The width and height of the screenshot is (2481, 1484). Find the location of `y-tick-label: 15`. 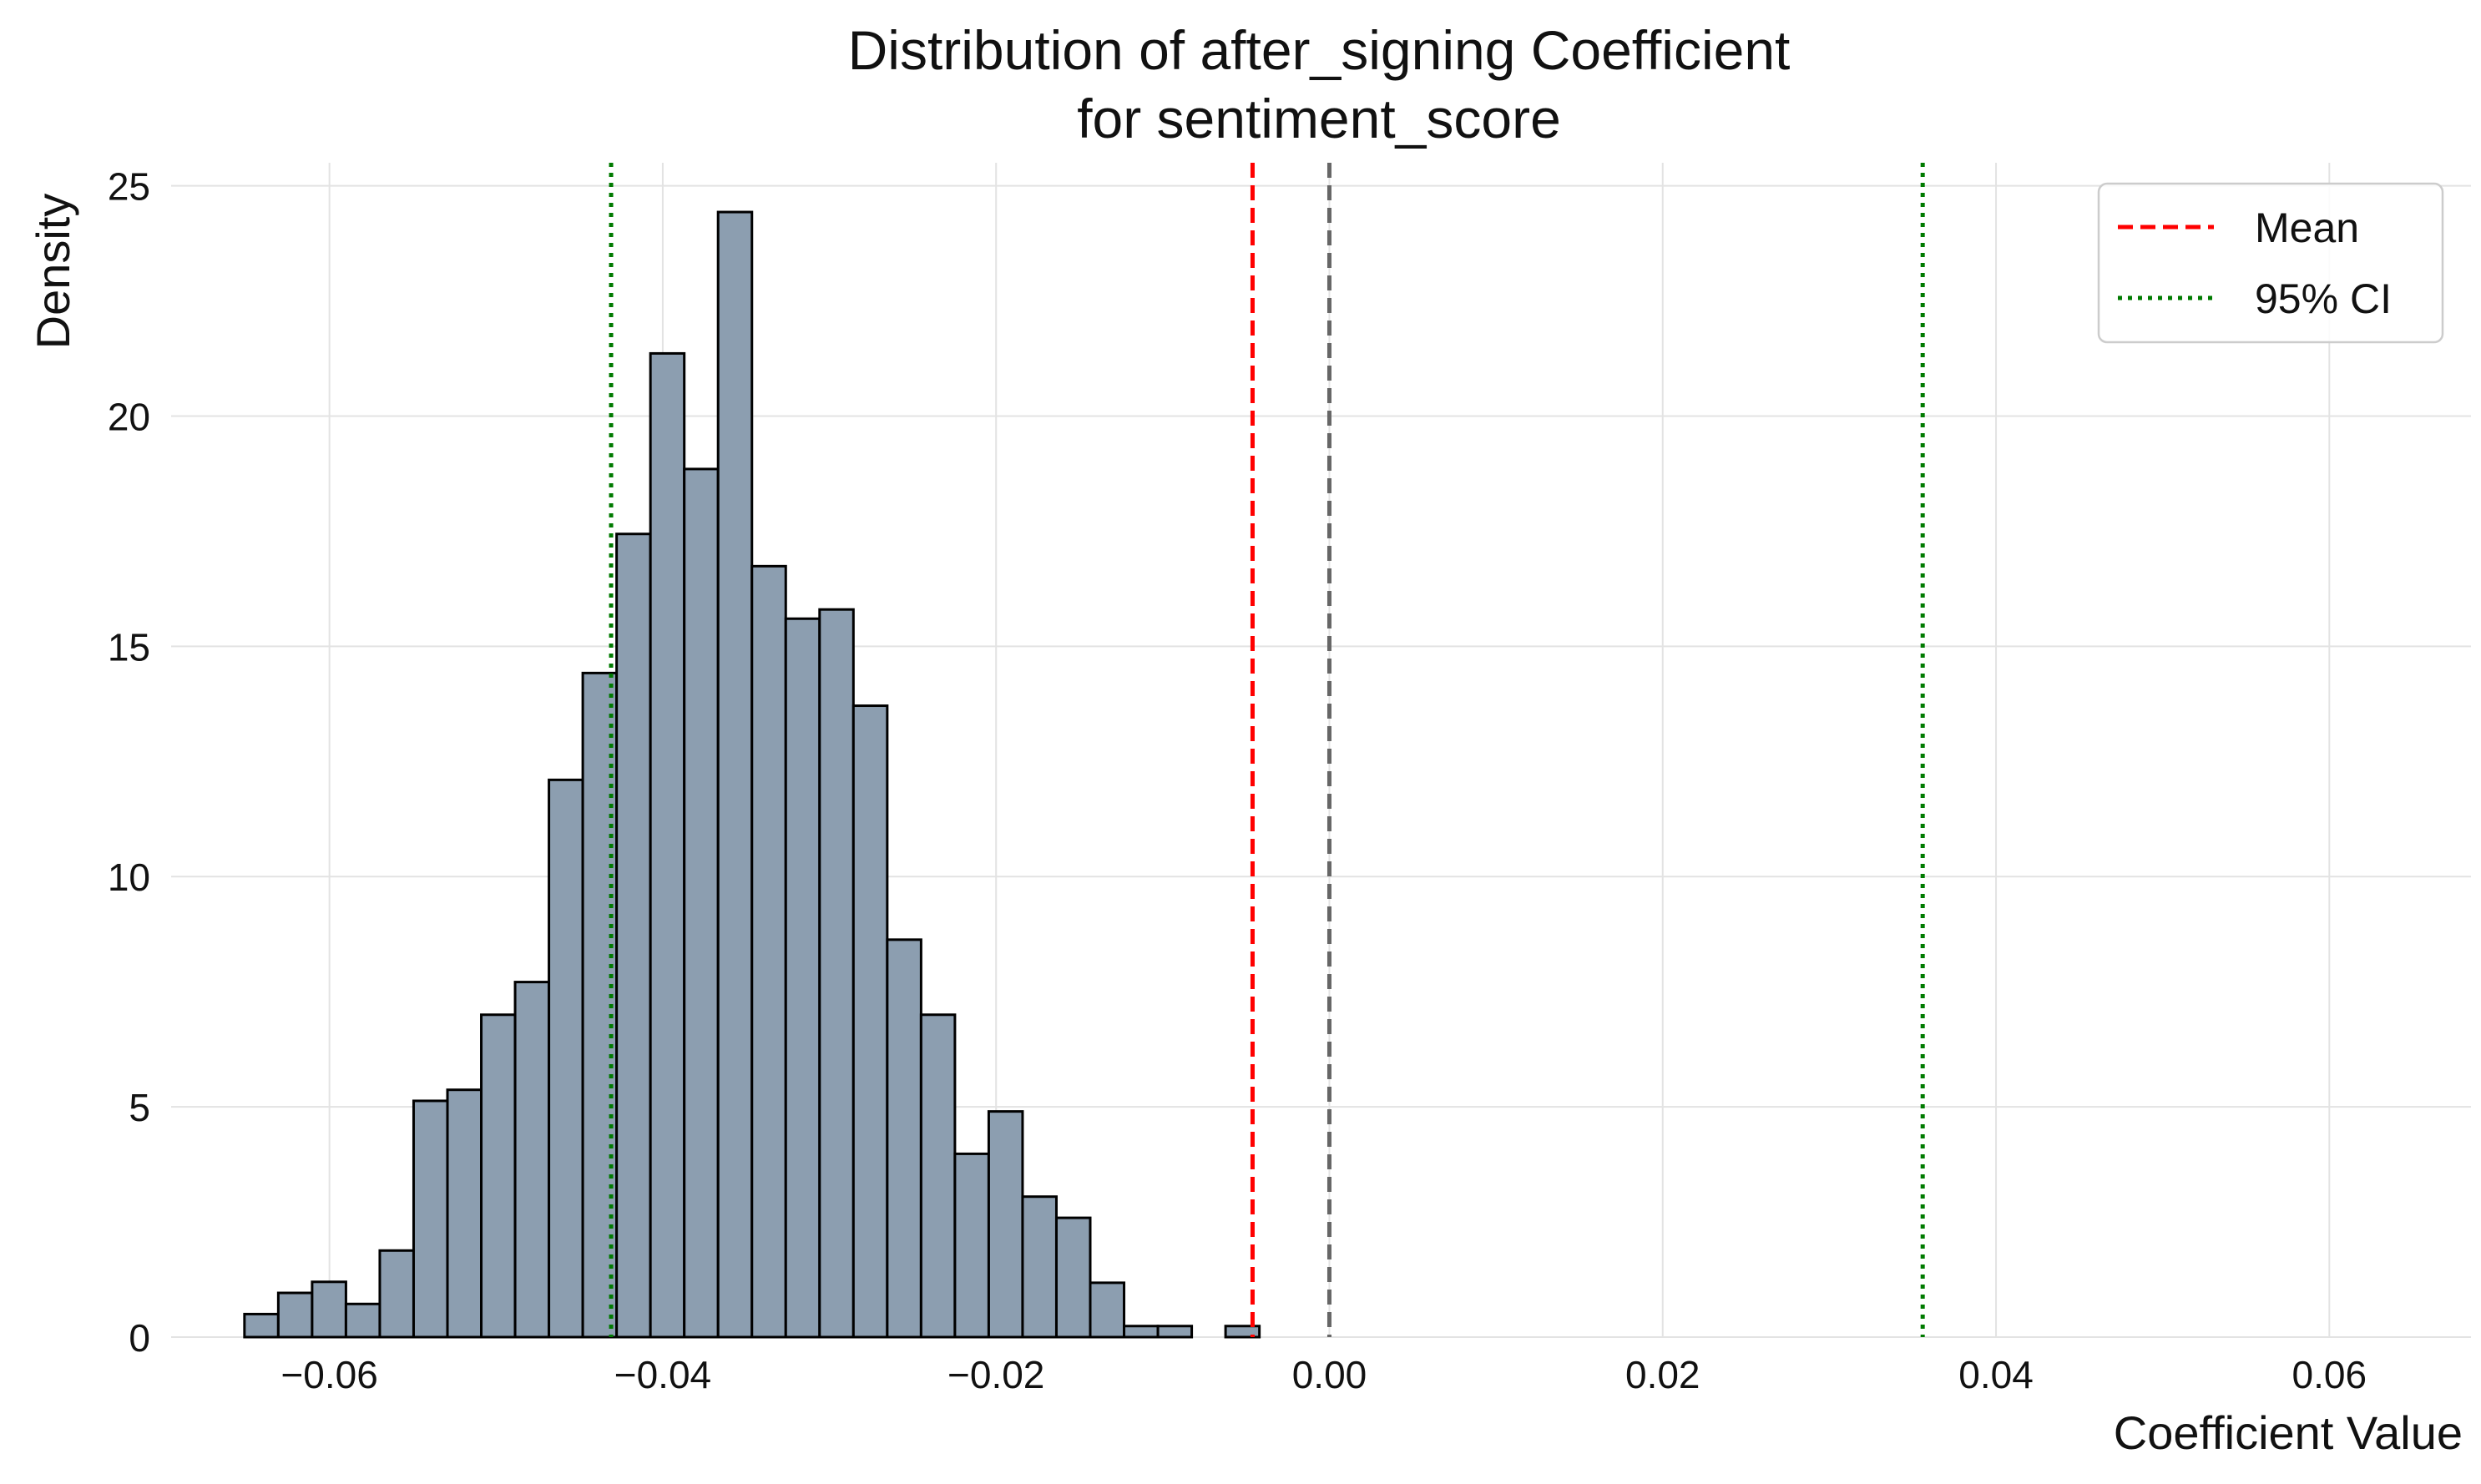

y-tick-label: 15 is located at coordinates (129, 647).